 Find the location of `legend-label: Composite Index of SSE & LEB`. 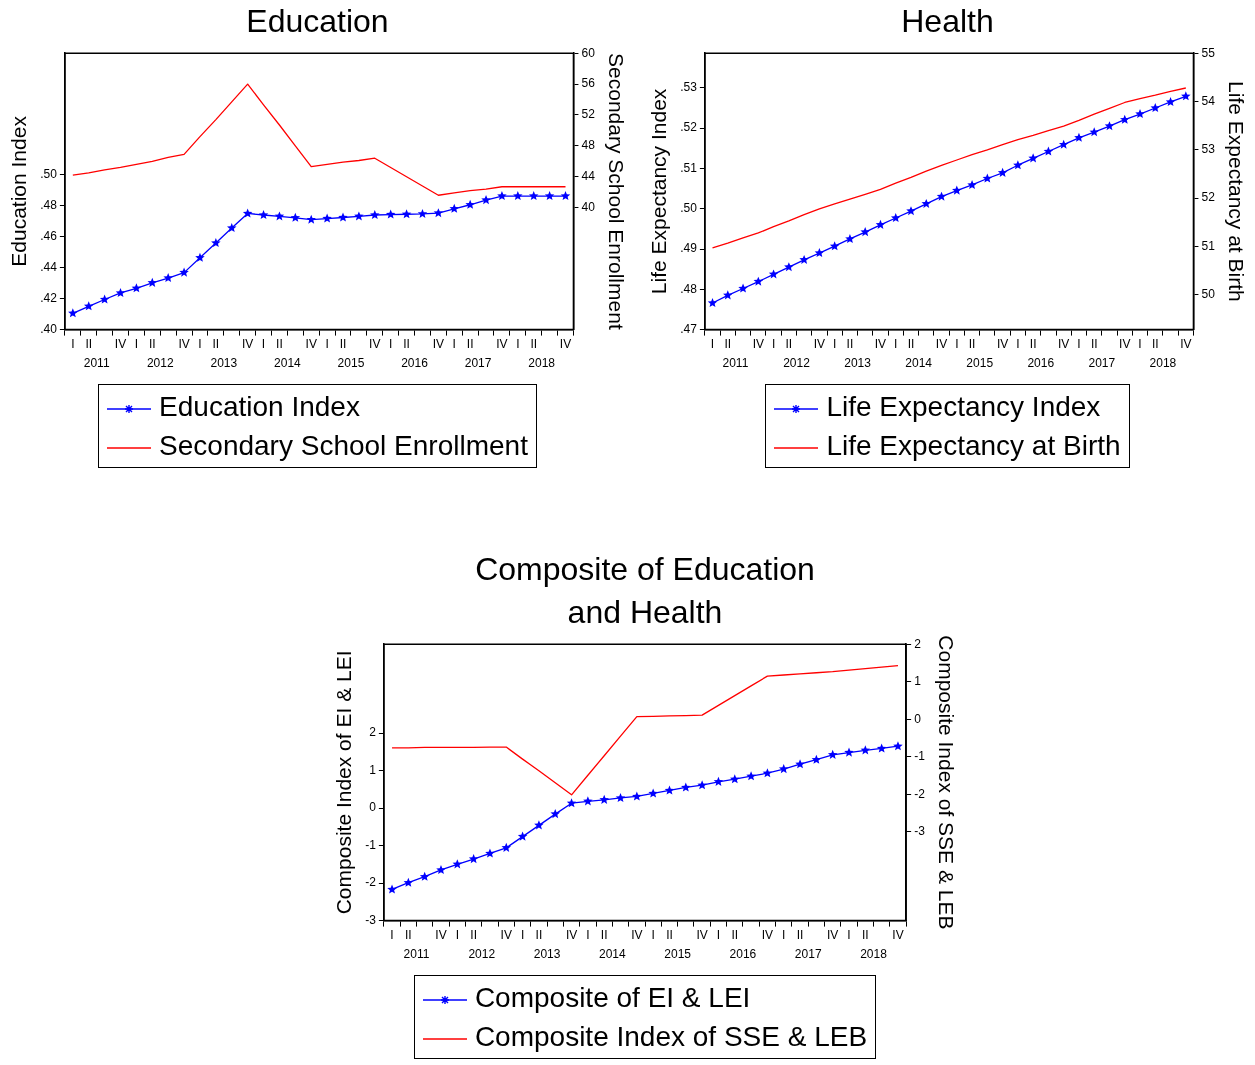

legend-label: Composite Index of SSE & LEB is located at coordinates (671, 1036).